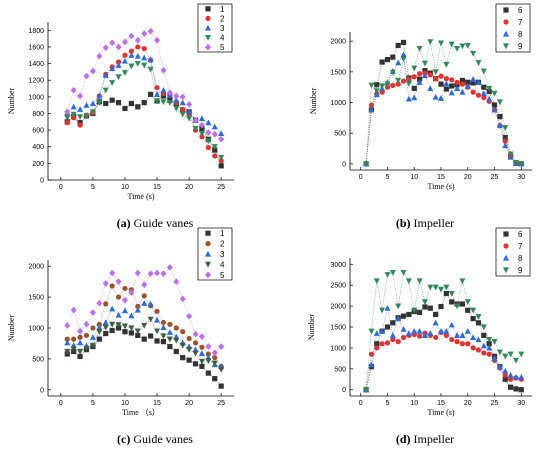  What do you see at coordinates (520, 246) in the screenshot?
I see `legend-label-7: 7` at bounding box center [520, 246].